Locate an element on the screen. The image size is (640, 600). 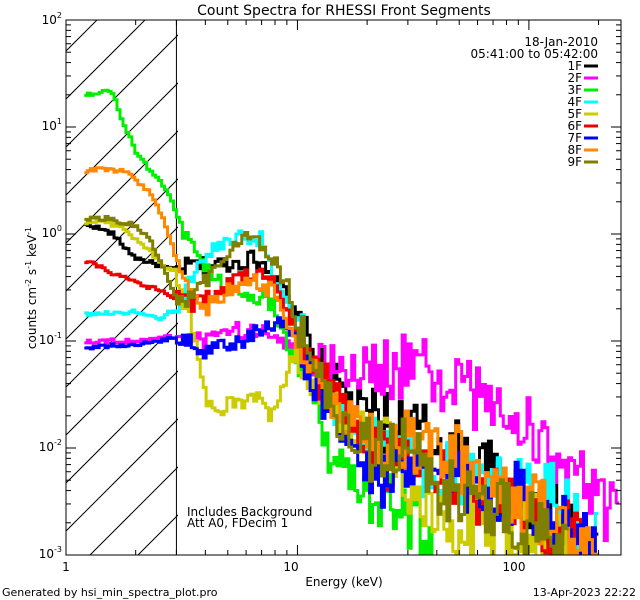
x-tick-label: 1 is located at coordinates (66, 567).